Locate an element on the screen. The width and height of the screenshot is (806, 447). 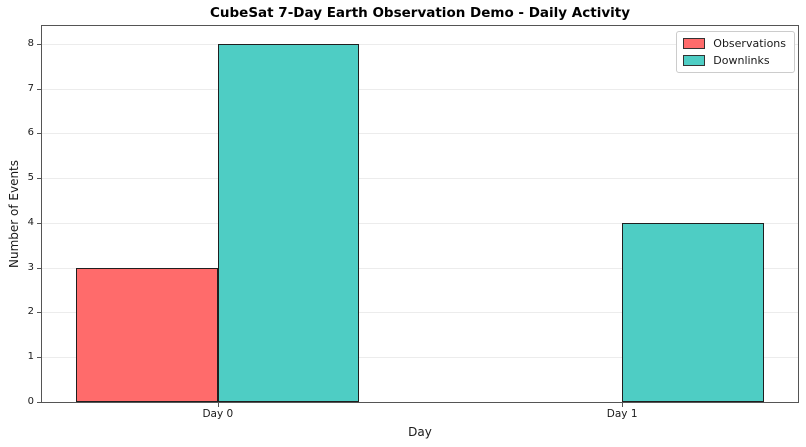
y-tick-label-5: 5 is located at coordinates (30, 178).